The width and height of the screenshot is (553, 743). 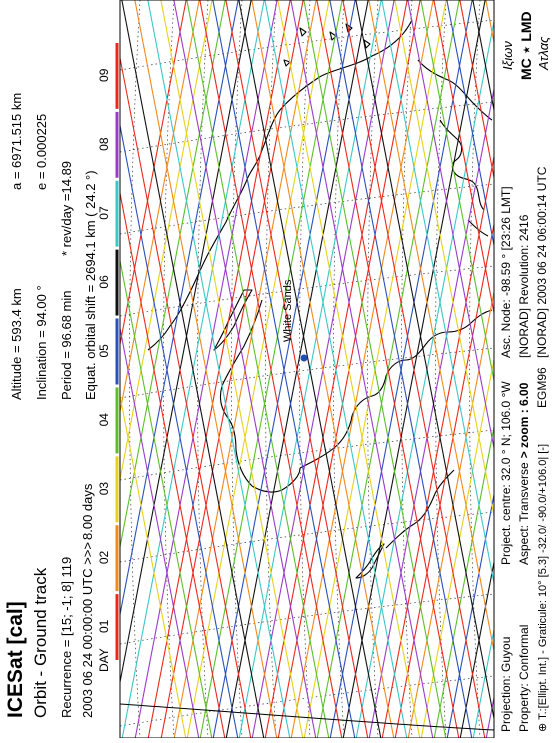 What do you see at coordinates (506, 272) in the screenshot?
I see `asc-node: Asc. Node: -98.59 ° [23:26 LMT]` at bounding box center [506, 272].